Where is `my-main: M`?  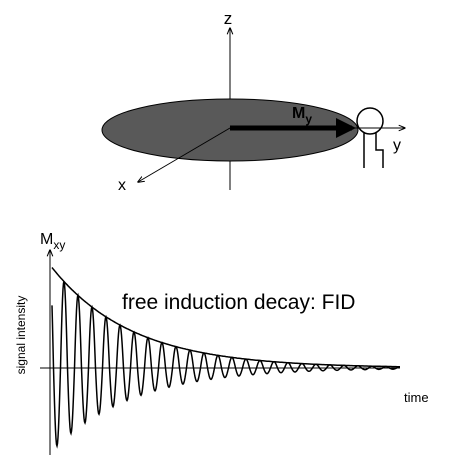 my-main: M is located at coordinates (298, 113).